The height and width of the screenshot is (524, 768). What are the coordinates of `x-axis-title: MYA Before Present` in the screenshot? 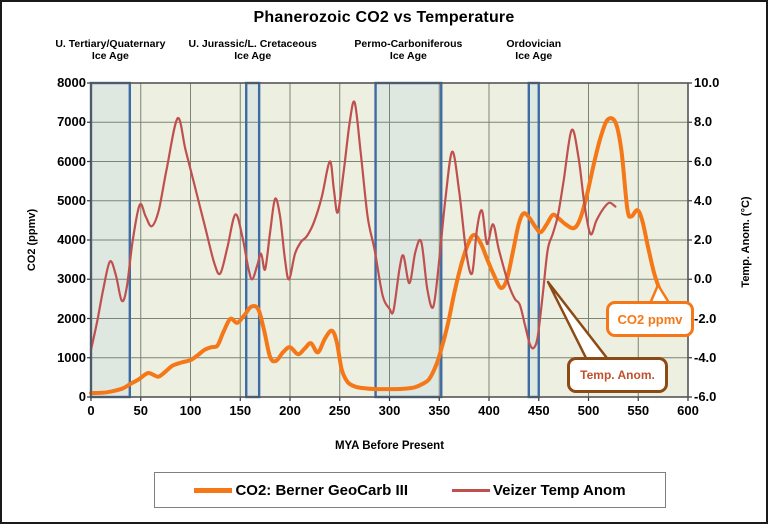 It's located at (389, 446).